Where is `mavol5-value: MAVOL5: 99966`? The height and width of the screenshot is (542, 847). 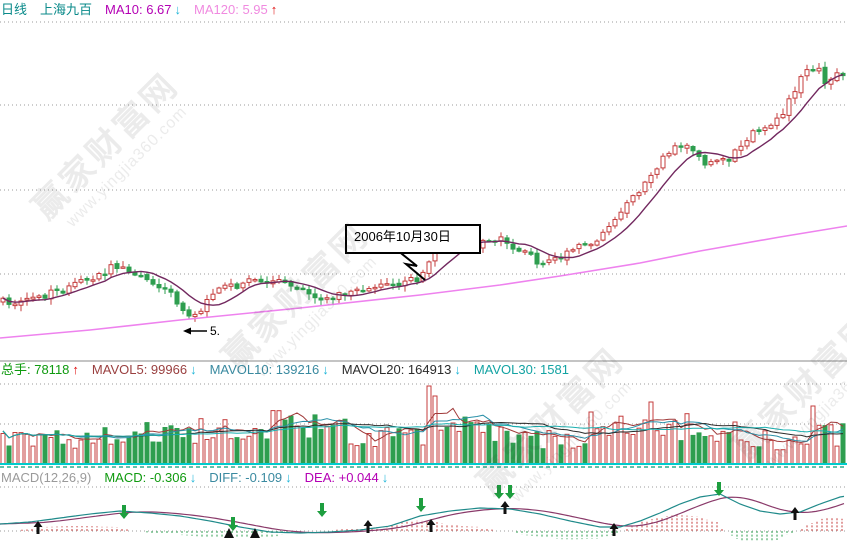
mavol5-value: MAVOL5: 99966 is located at coordinates (139, 369).